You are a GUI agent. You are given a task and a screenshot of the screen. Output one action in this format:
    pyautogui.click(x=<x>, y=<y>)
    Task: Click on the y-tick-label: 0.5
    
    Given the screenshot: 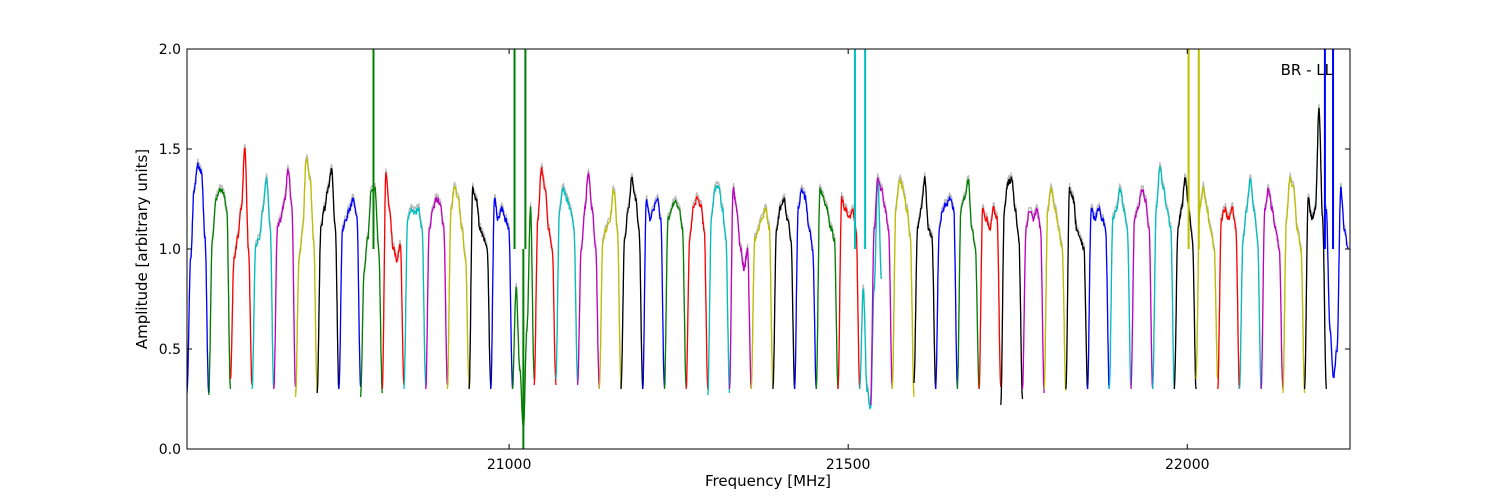 What is the action you would take?
    pyautogui.click(x=170, y=350)
    